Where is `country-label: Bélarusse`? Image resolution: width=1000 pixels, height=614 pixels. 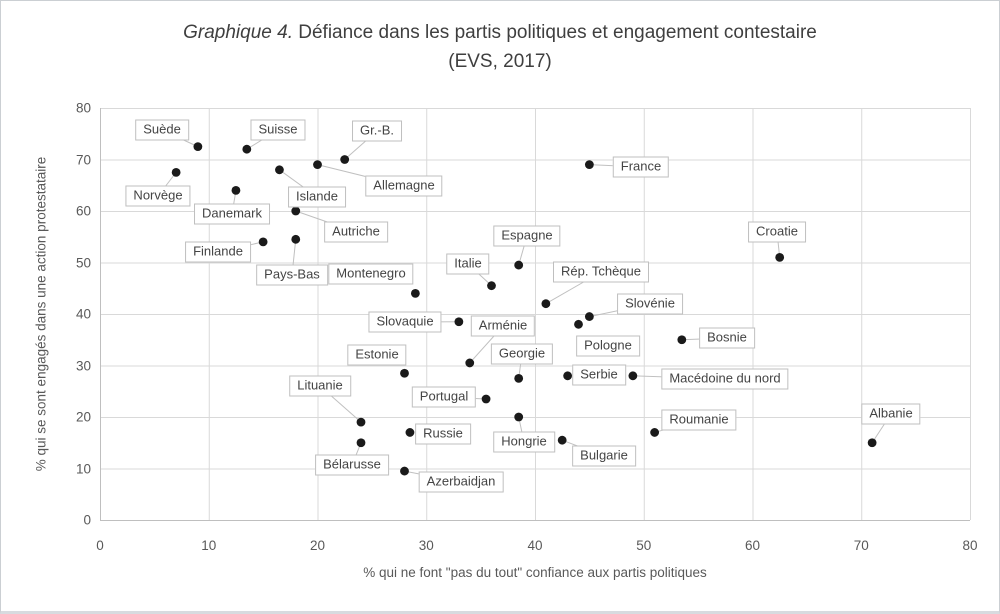
country-label: Bélarusse is located at coordinates (352, 465).